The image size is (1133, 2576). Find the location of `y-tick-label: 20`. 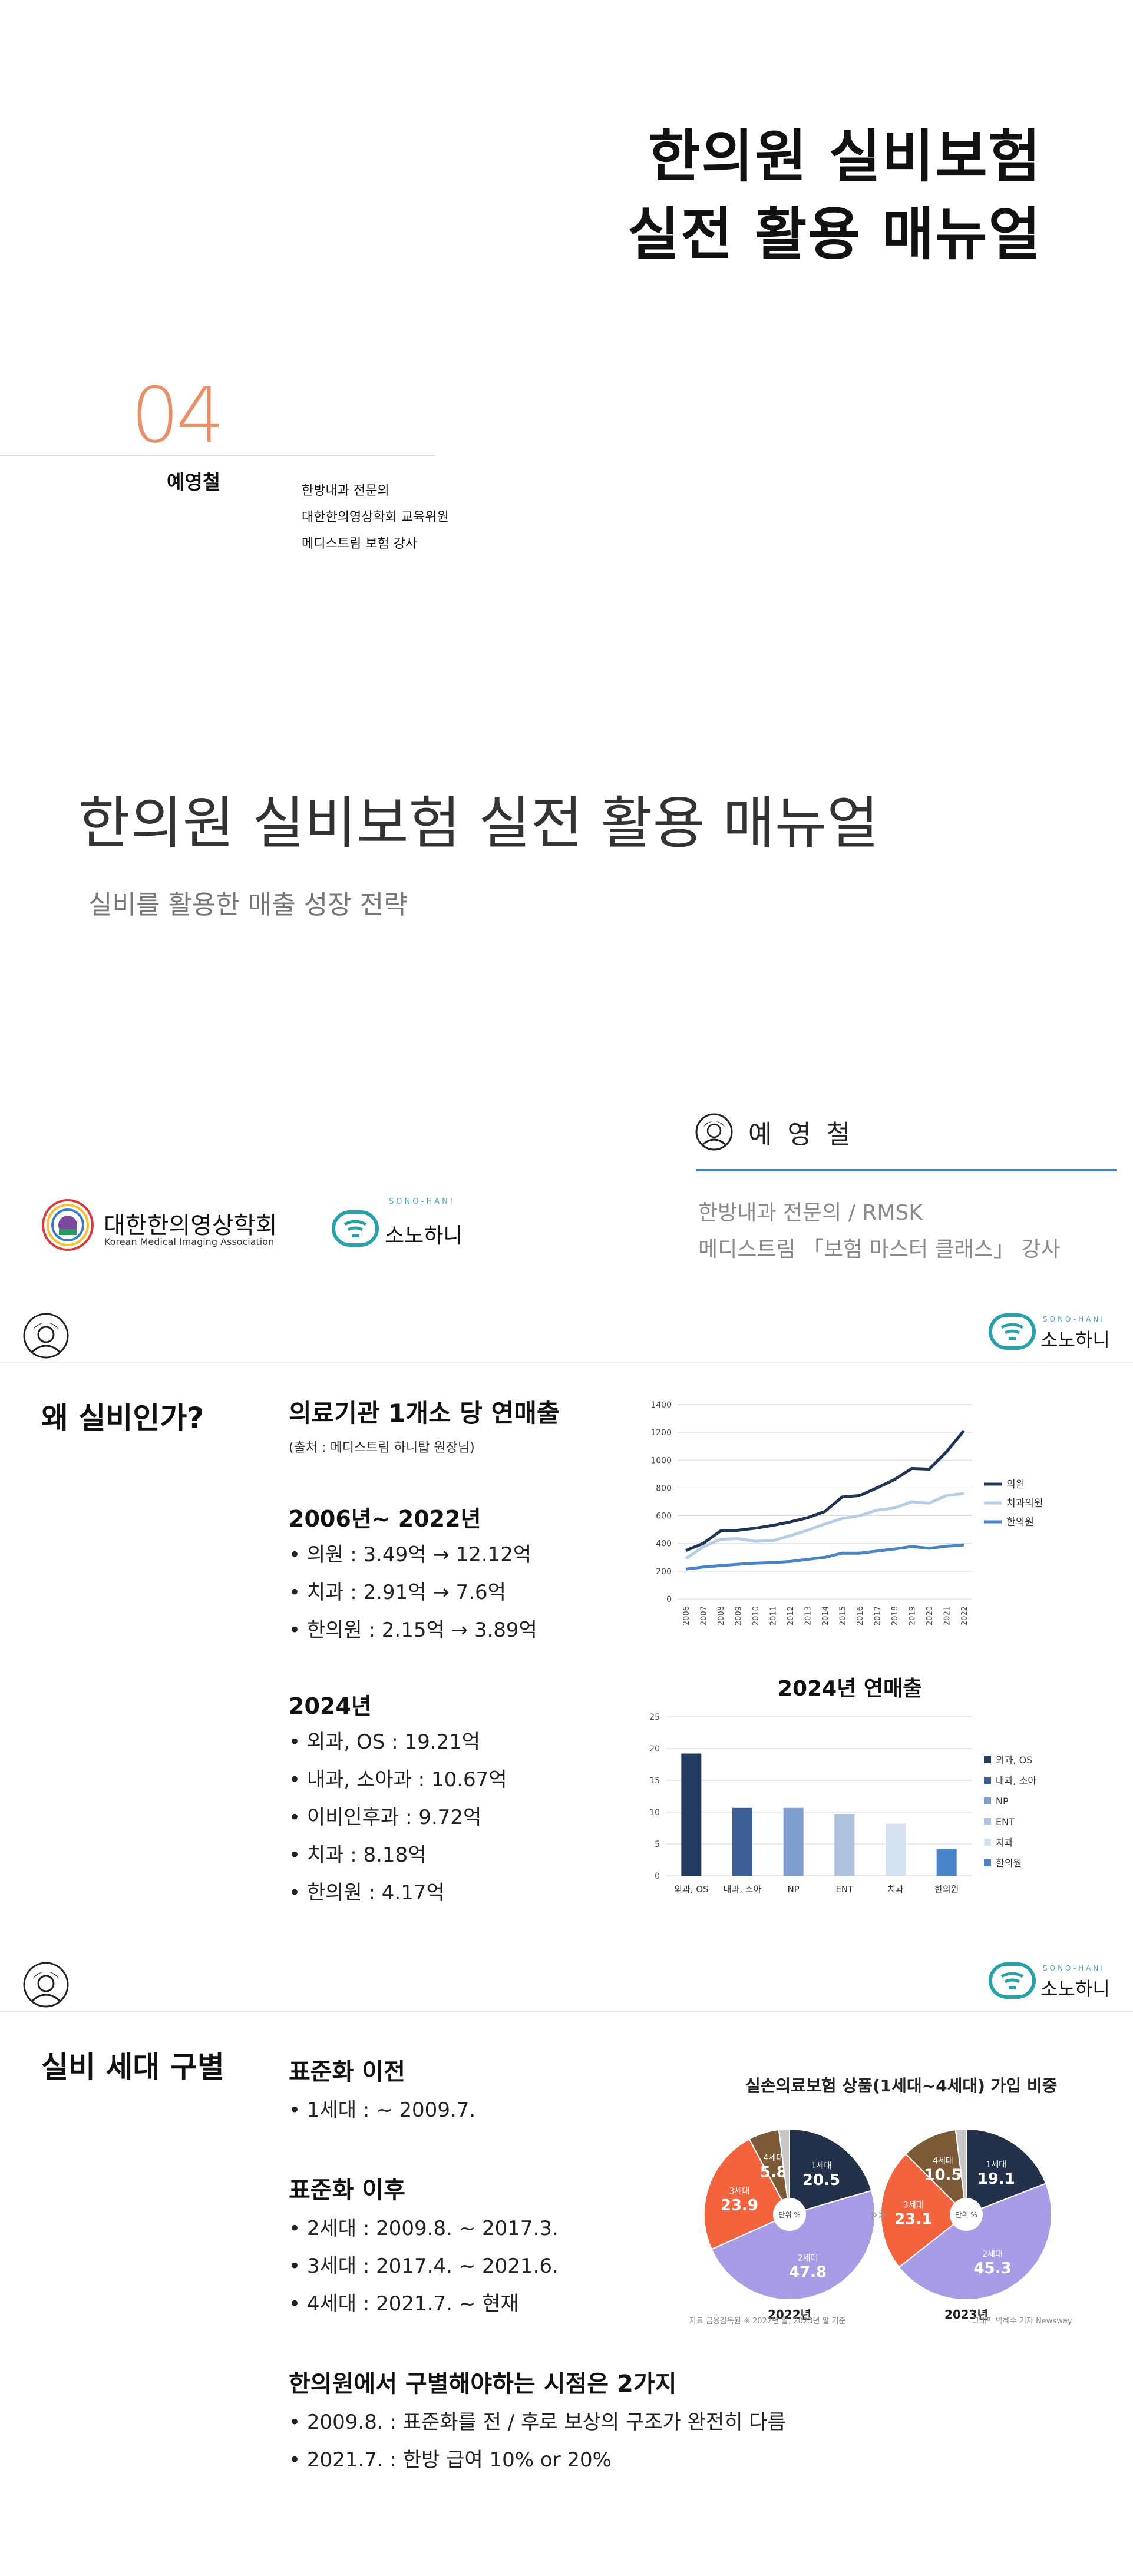

y-tick-label: 20 is located at coordinates (654, 1749).